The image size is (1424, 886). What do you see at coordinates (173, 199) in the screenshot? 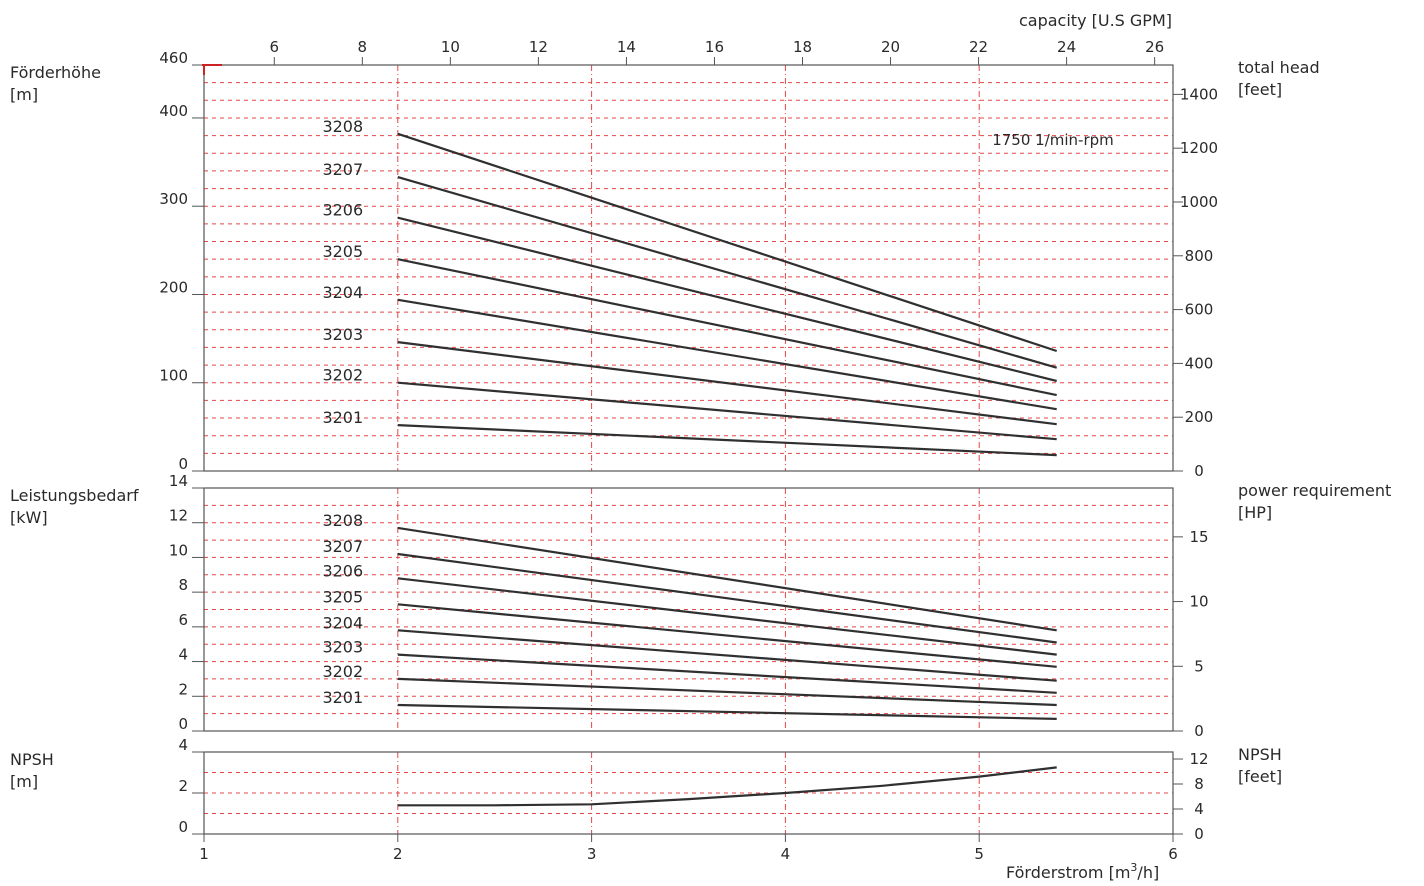
I see `y-tick-label-left: 300` at bounding box center [173, 199].